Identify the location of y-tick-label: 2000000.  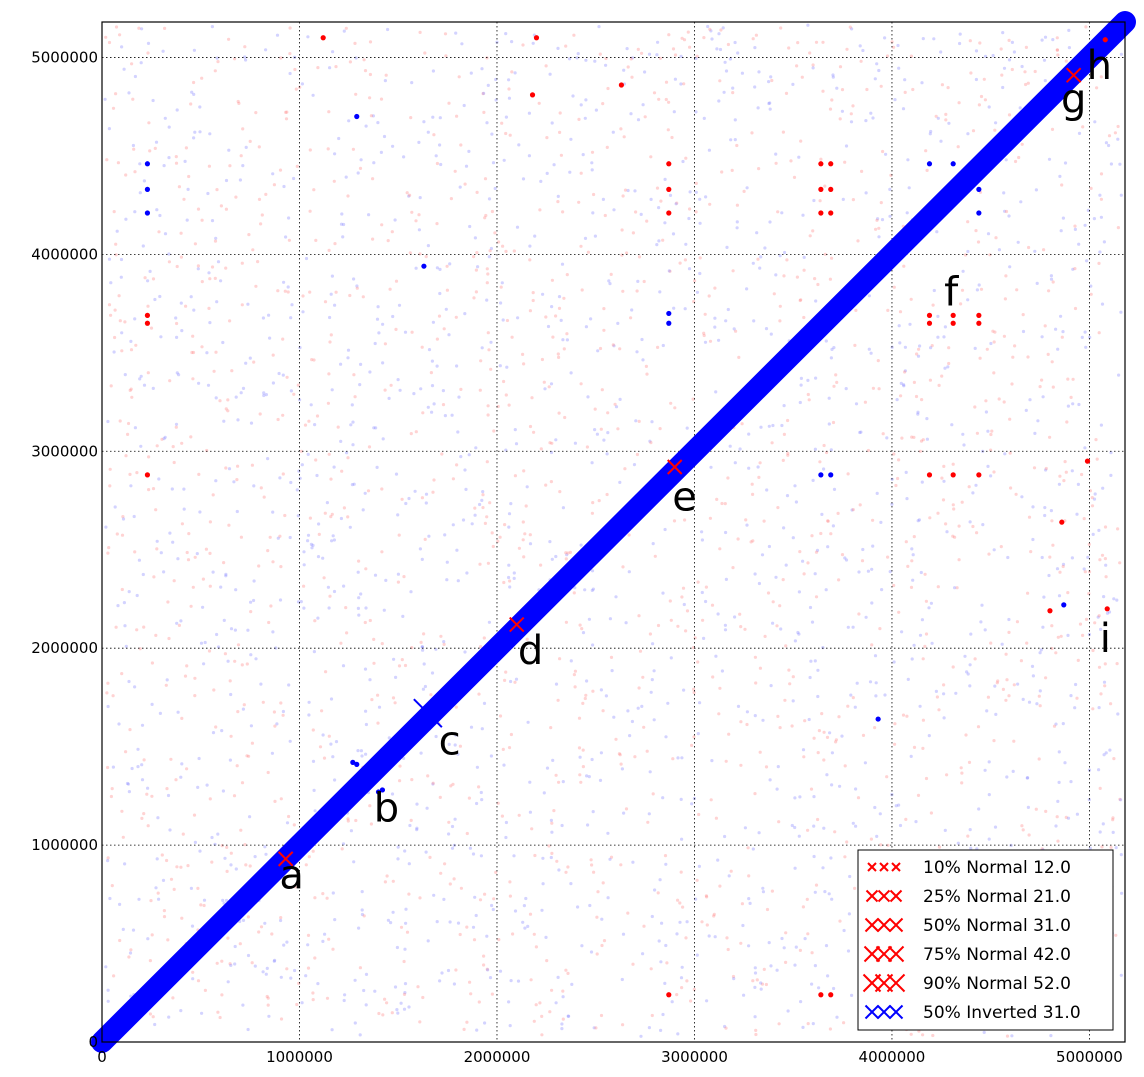
(64, 648).